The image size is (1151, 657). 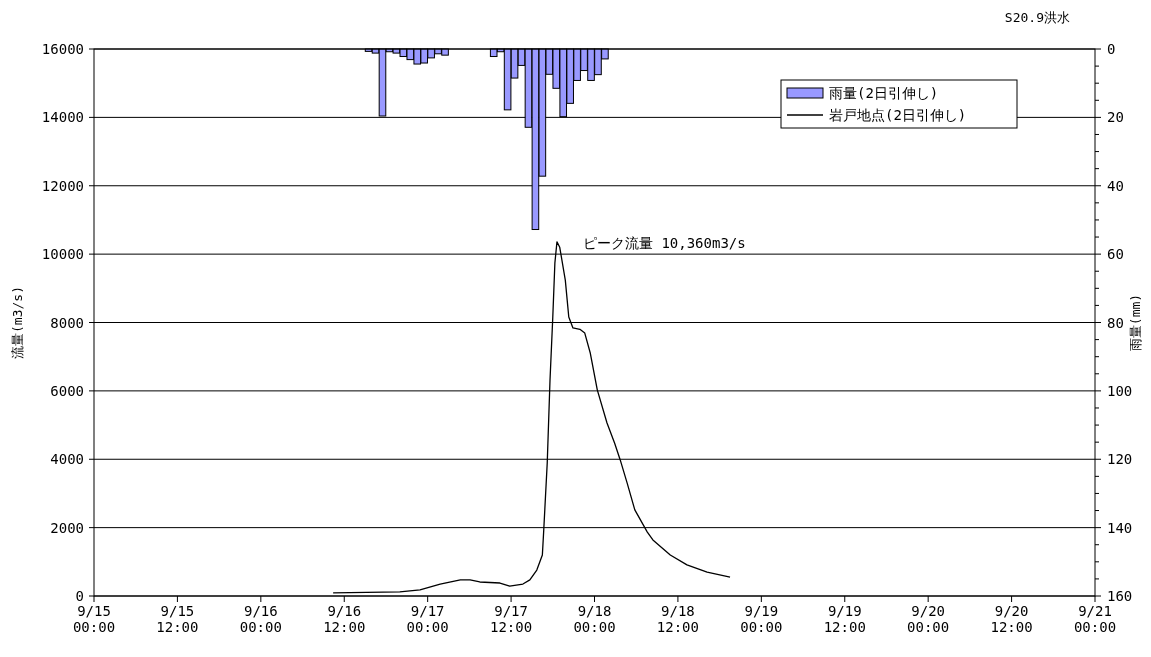 What do you see at coordinates (928, 619) in the screenshot?
I see `x-tick-label: 9/20 00:00` at bounding box center [928, 619].